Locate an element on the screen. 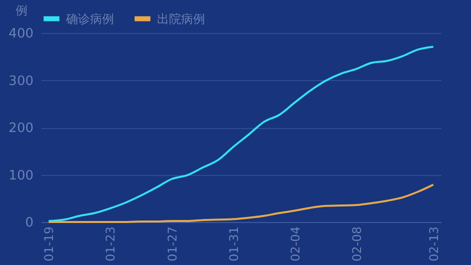  x-tick-label: 01-23 is located at coordinates (111, 244).